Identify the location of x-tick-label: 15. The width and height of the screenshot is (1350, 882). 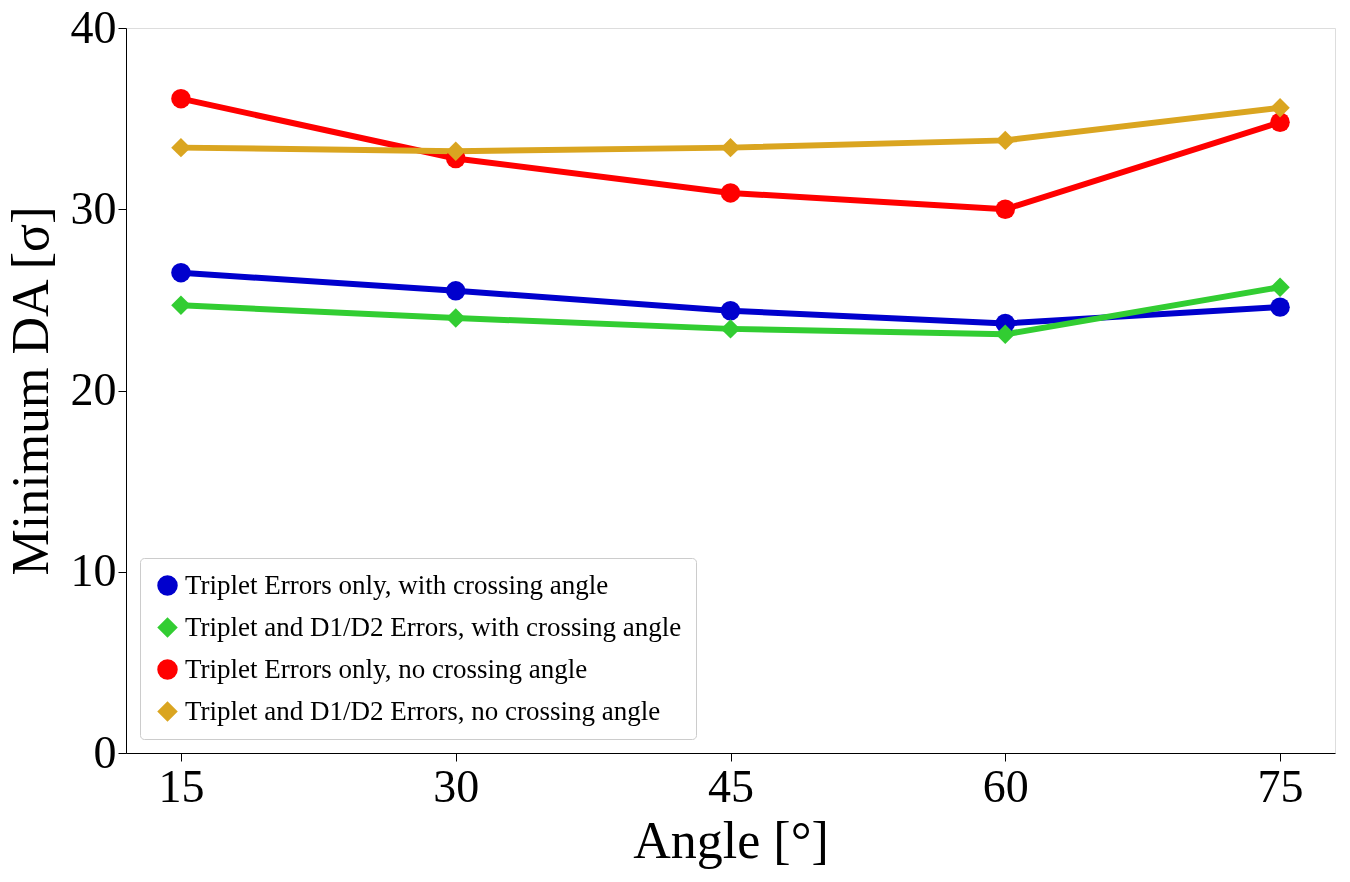
(181, 786).